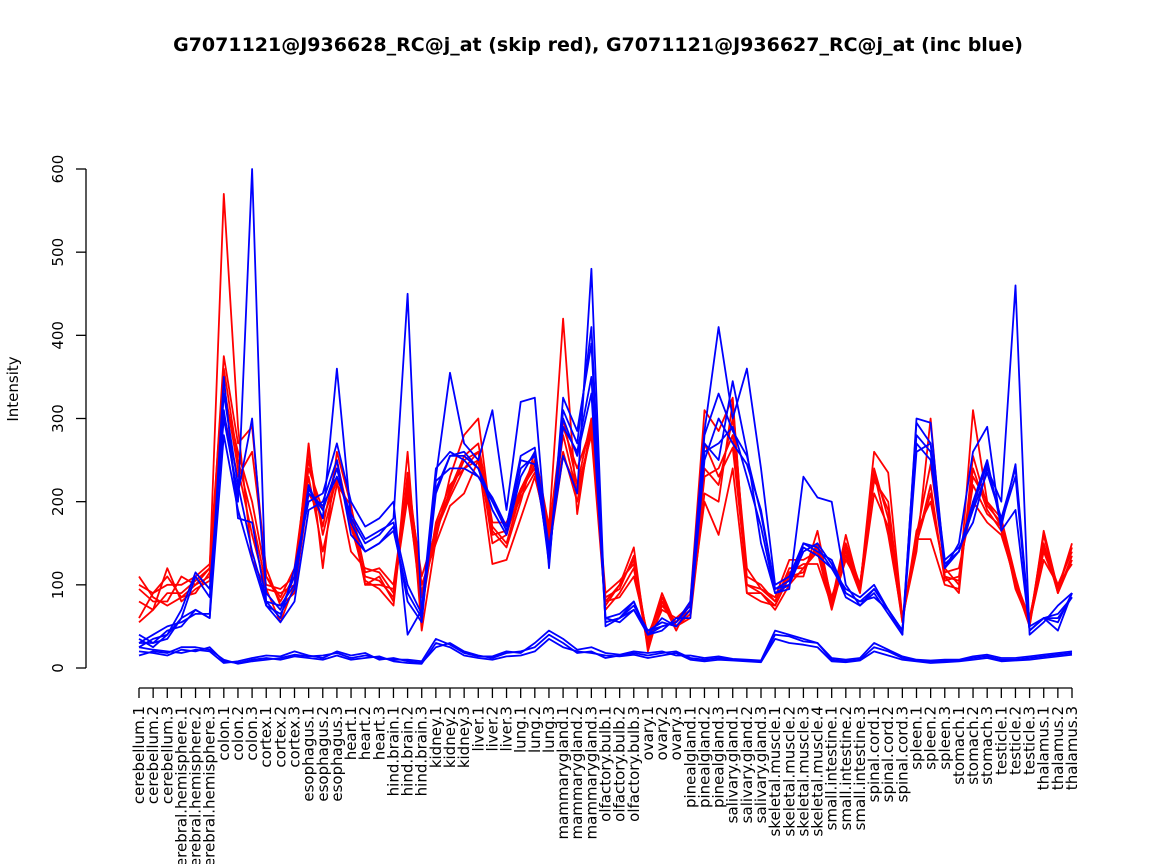 This screenshot has height=864, width=1152. I want to click on x-tick-label: kidney.3, so click(464, 737).